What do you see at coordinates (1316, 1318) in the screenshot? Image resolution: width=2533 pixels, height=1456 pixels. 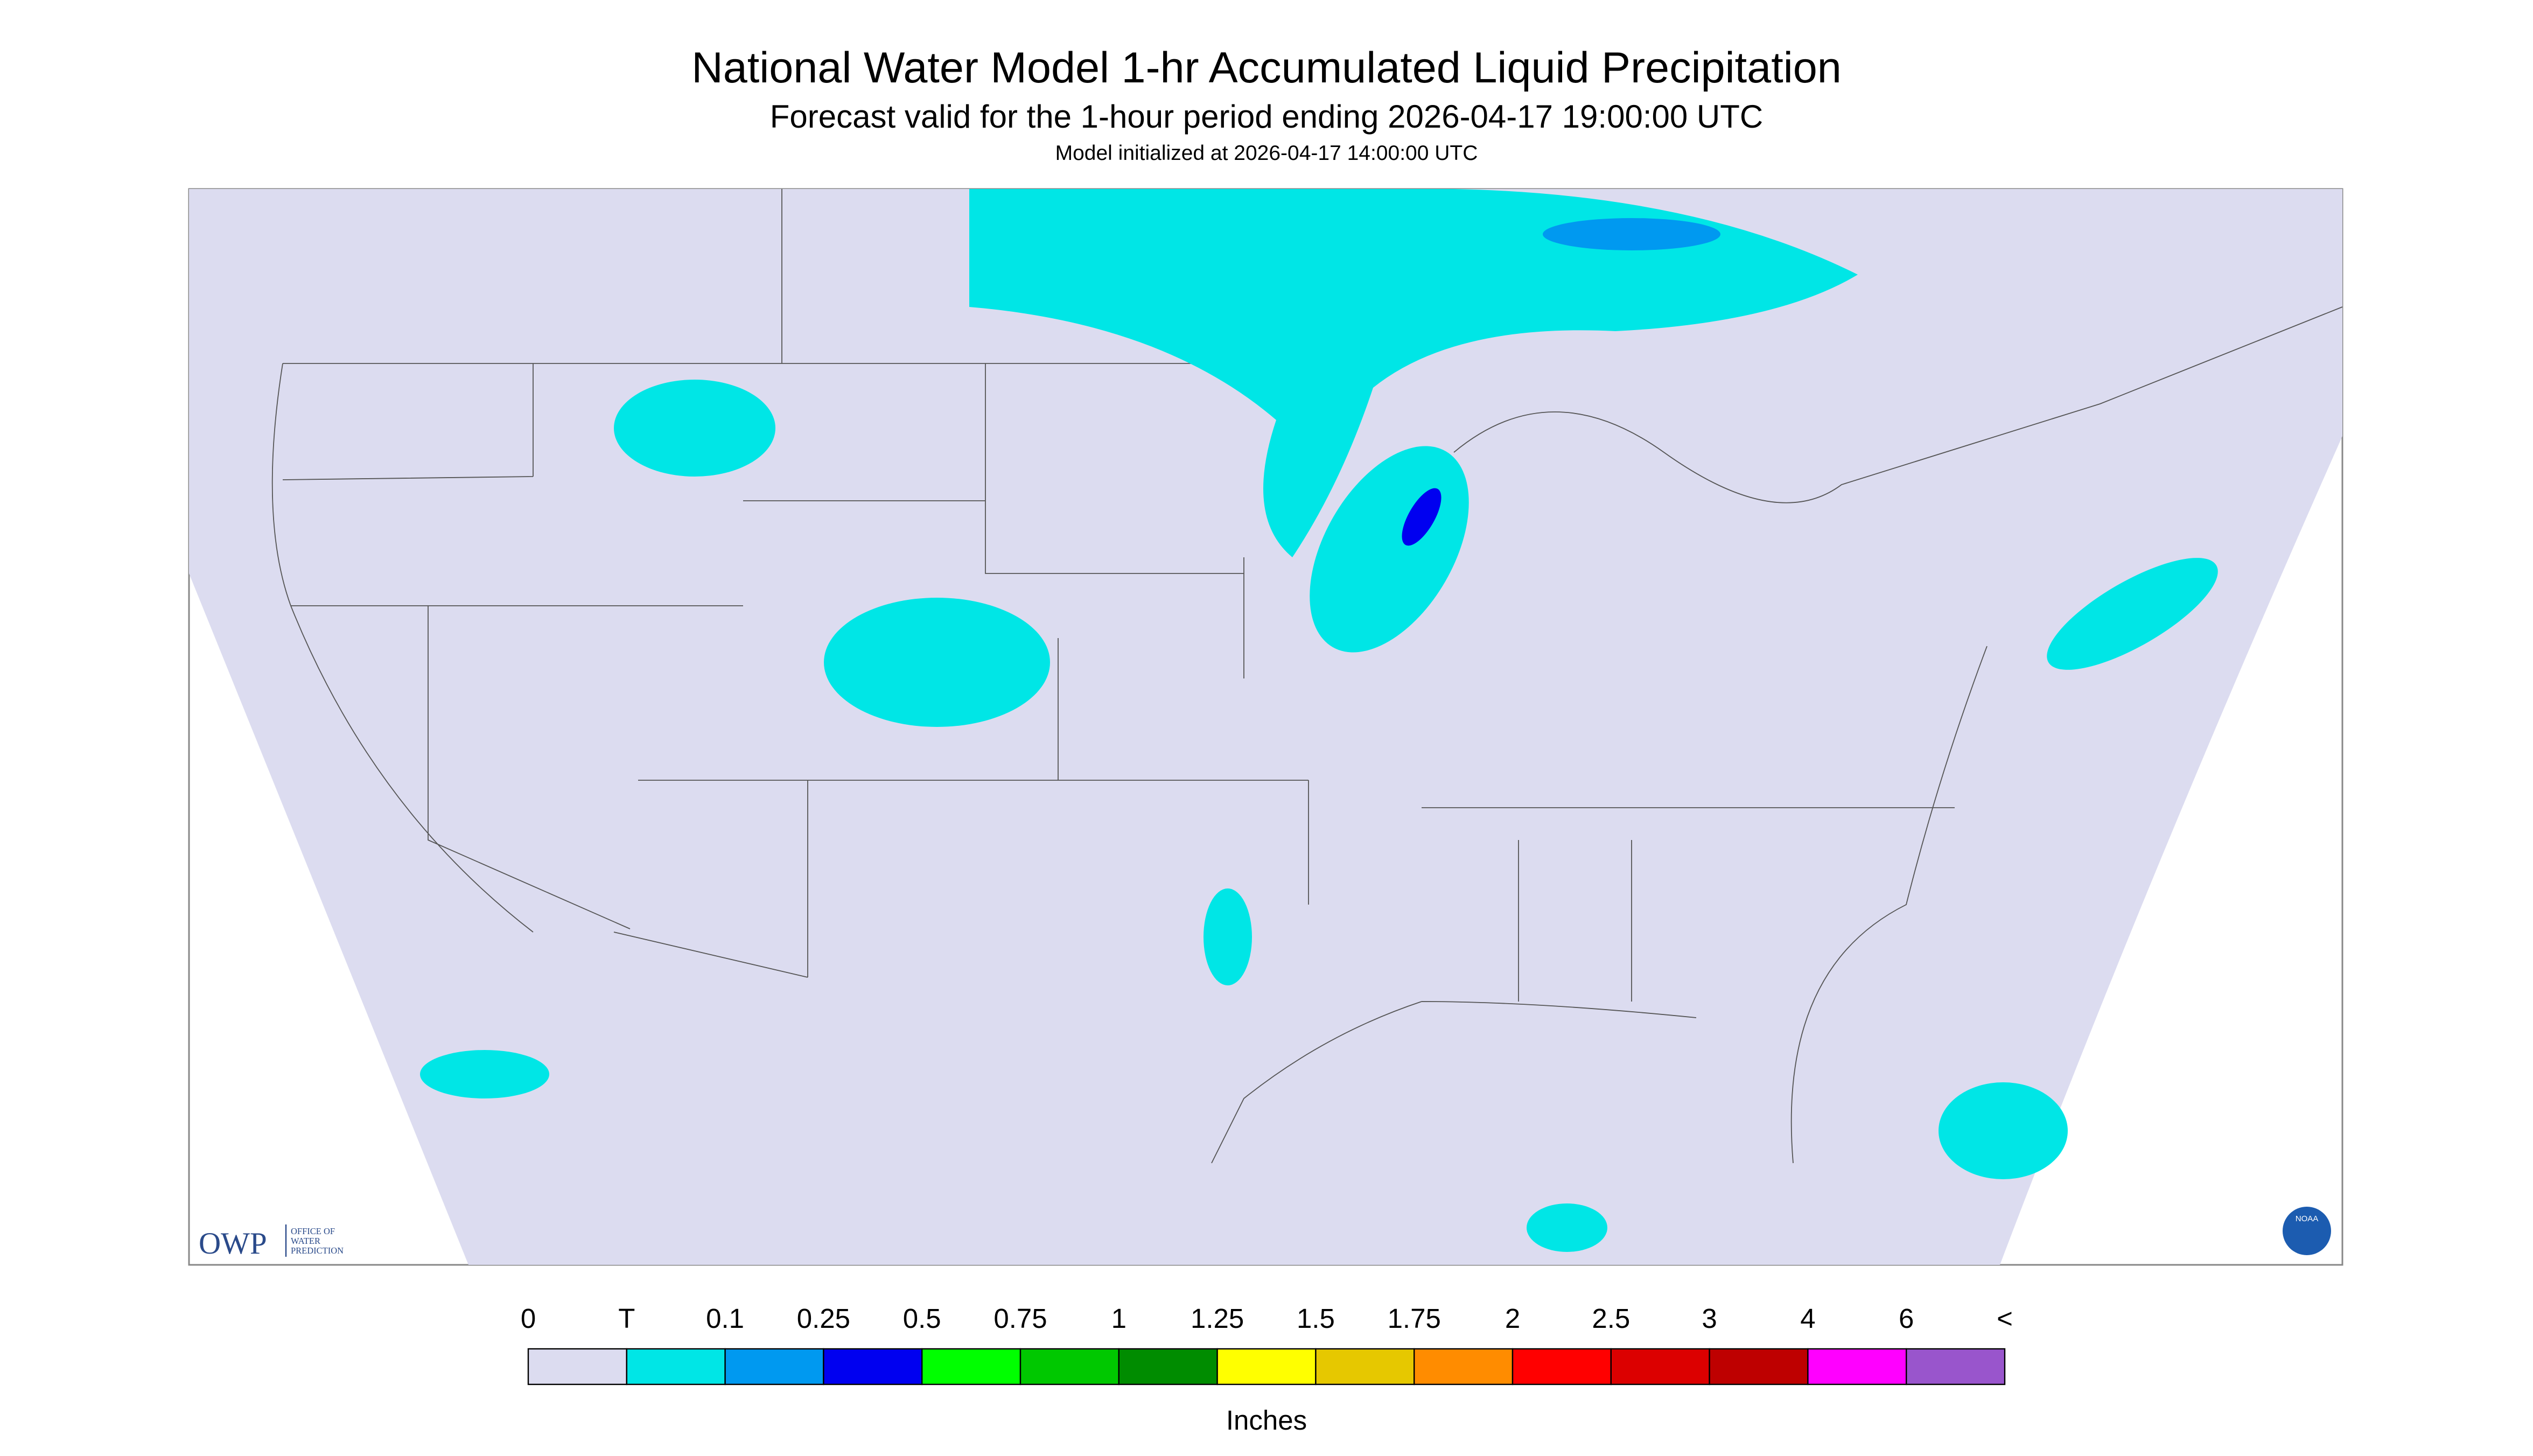 I see `legend-label: 1.5` at bounding box center [1316, 1318].